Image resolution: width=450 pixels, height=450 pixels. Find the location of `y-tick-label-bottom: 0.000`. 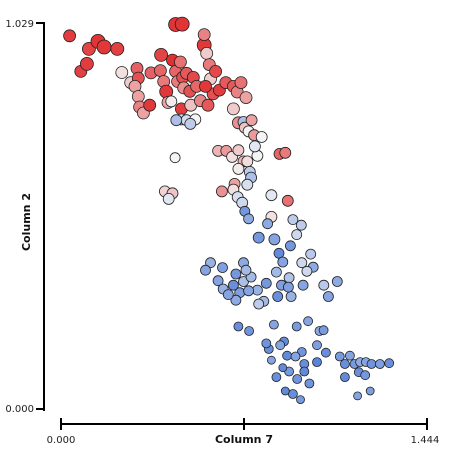

y-tick-label-bottom: 0.000 is located at coordinates (19, 409).